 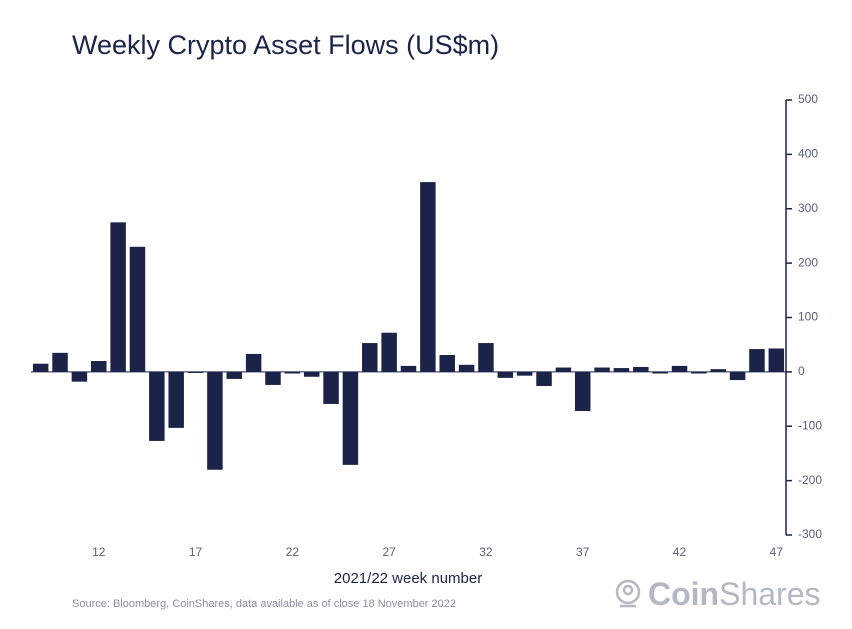 What do you see at coordinates (801, 371) in the screenshot?
I see `y-tick-label: 0` at bounding box center [801, 371].